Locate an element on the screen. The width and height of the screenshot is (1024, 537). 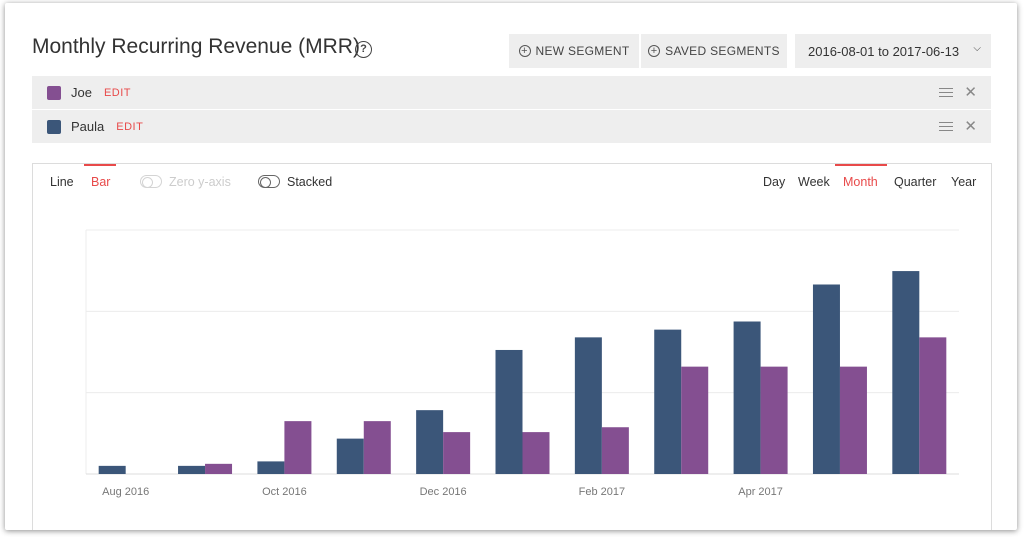
tab-bar: Bar is located at coordinates (101, 182).